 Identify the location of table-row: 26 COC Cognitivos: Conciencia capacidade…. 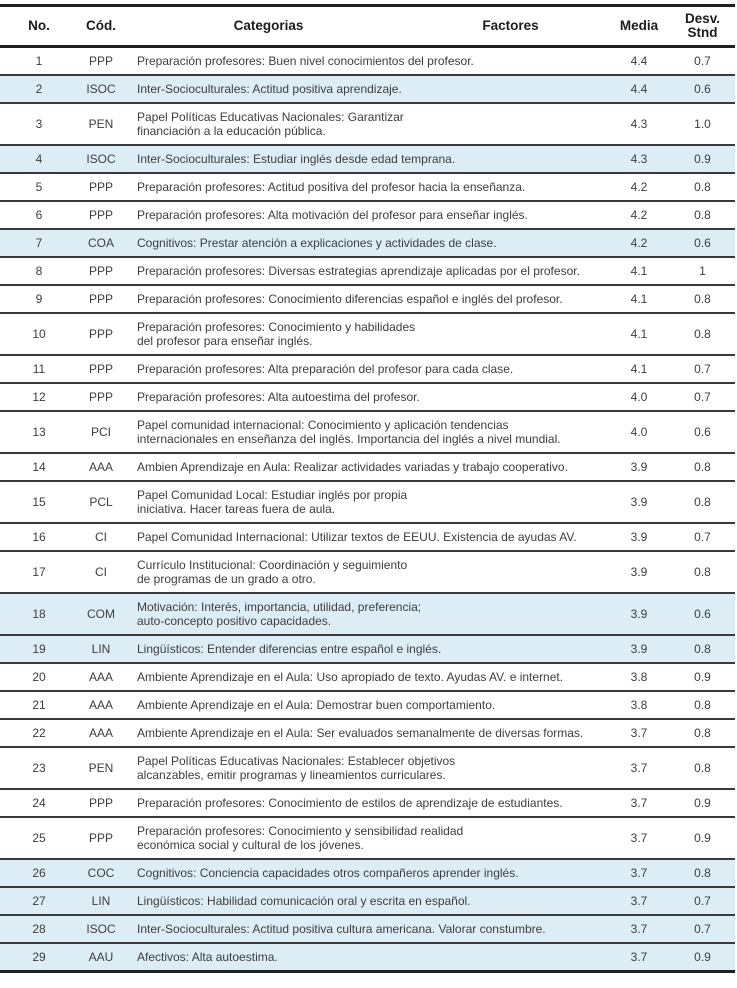
(367, 873).